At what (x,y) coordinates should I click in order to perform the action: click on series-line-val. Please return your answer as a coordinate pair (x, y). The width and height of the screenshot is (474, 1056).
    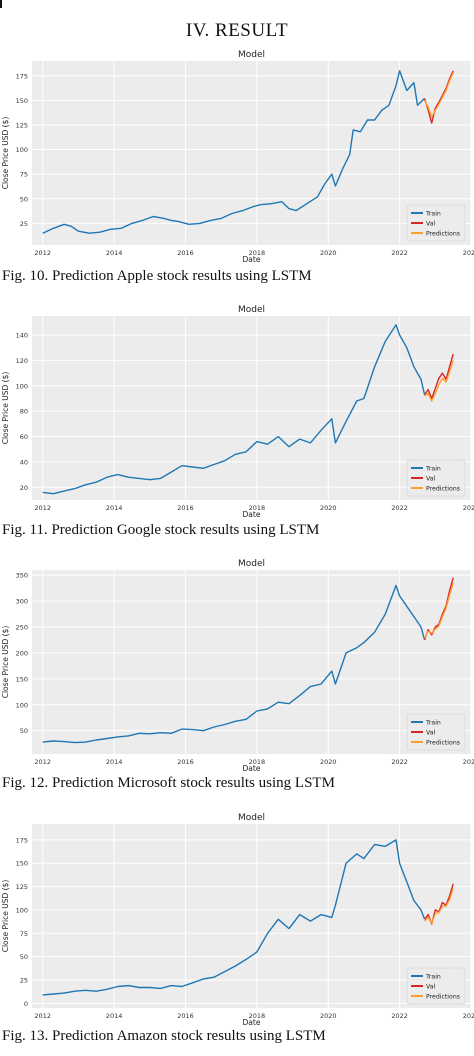
    Looking at the image, I should click on (439, 376).